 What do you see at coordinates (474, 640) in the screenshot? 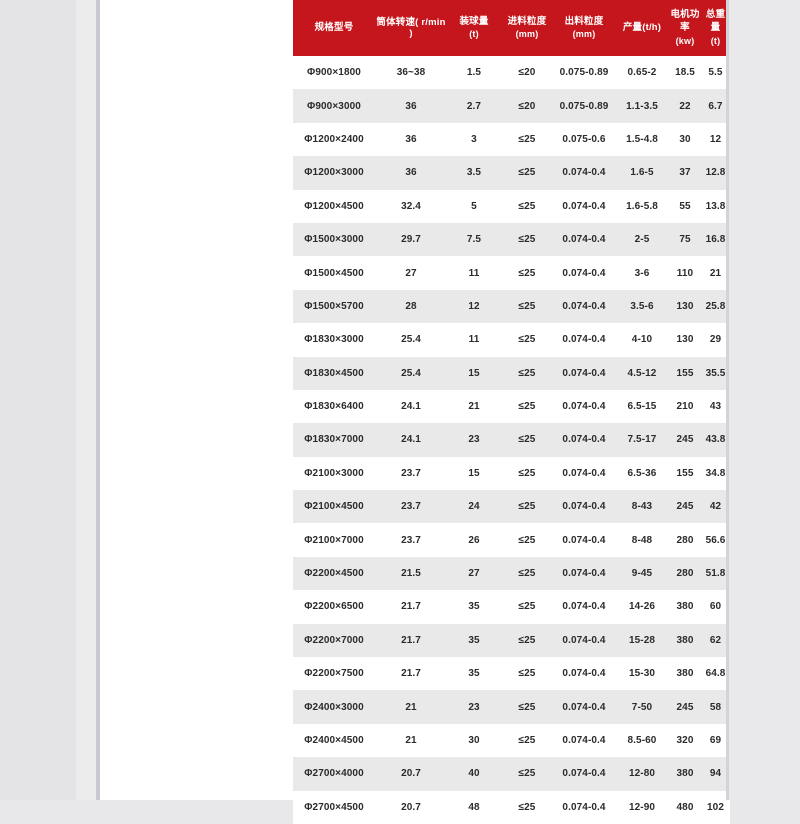
I see `cell-ball-load: 35` at bounding box center [474, 640].